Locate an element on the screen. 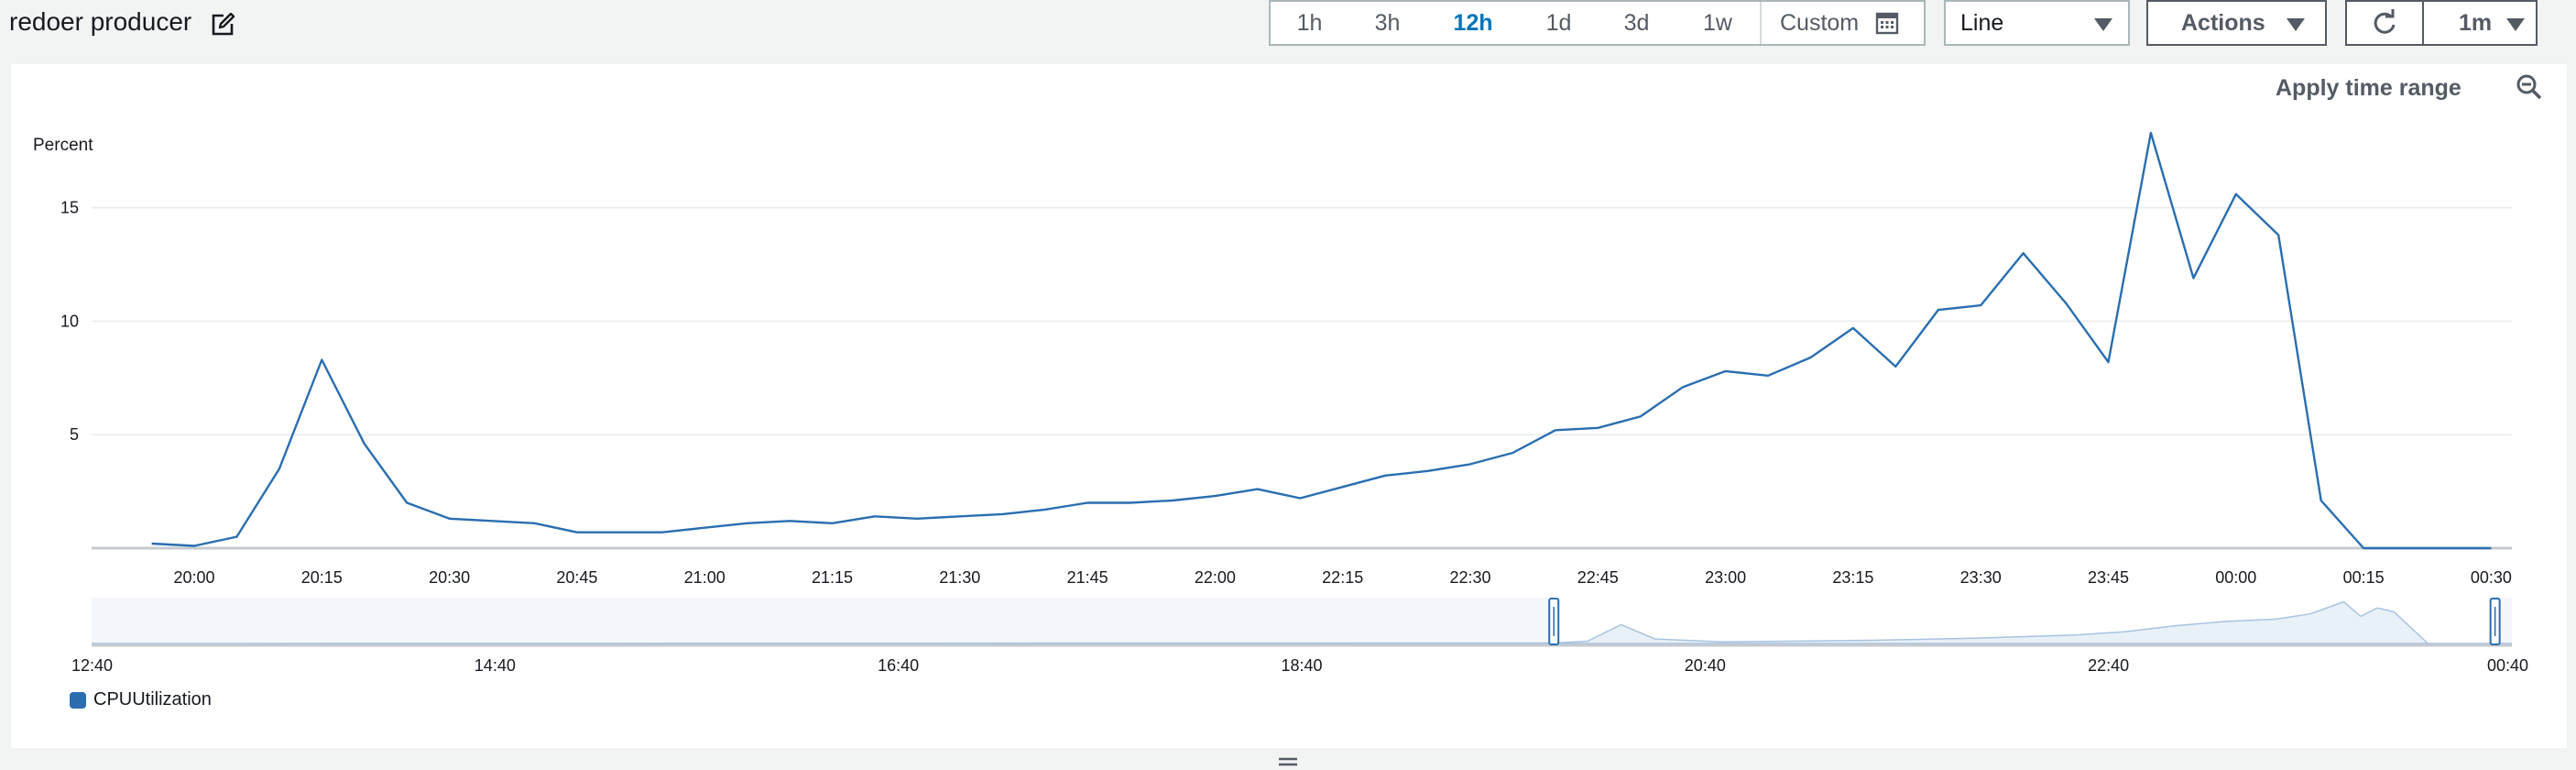  x-tick-label: 23:45 is located at coordinates (2109, 577).